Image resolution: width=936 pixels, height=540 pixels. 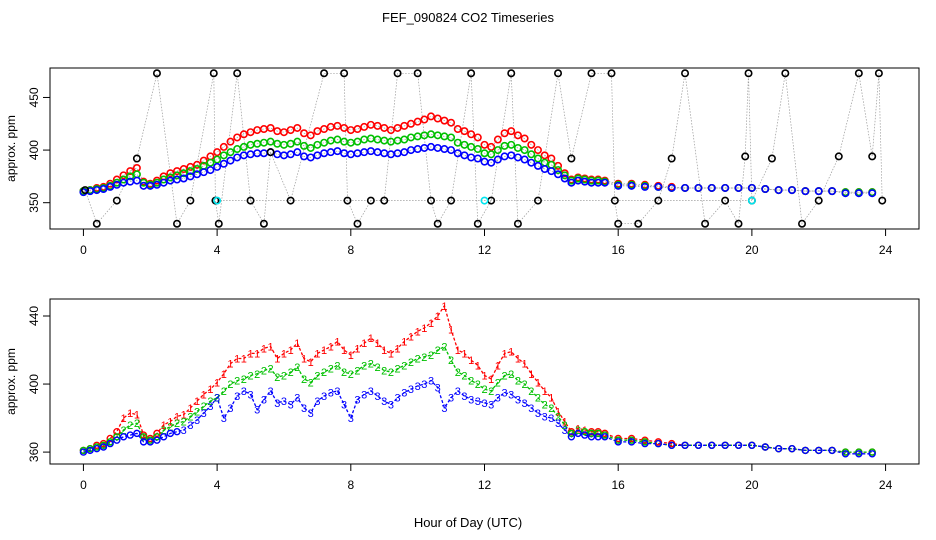 What do you see at coordinates (217, 485) in the screenshot?
I see `x-tick-label: 4` at bounding box center [217, 485].